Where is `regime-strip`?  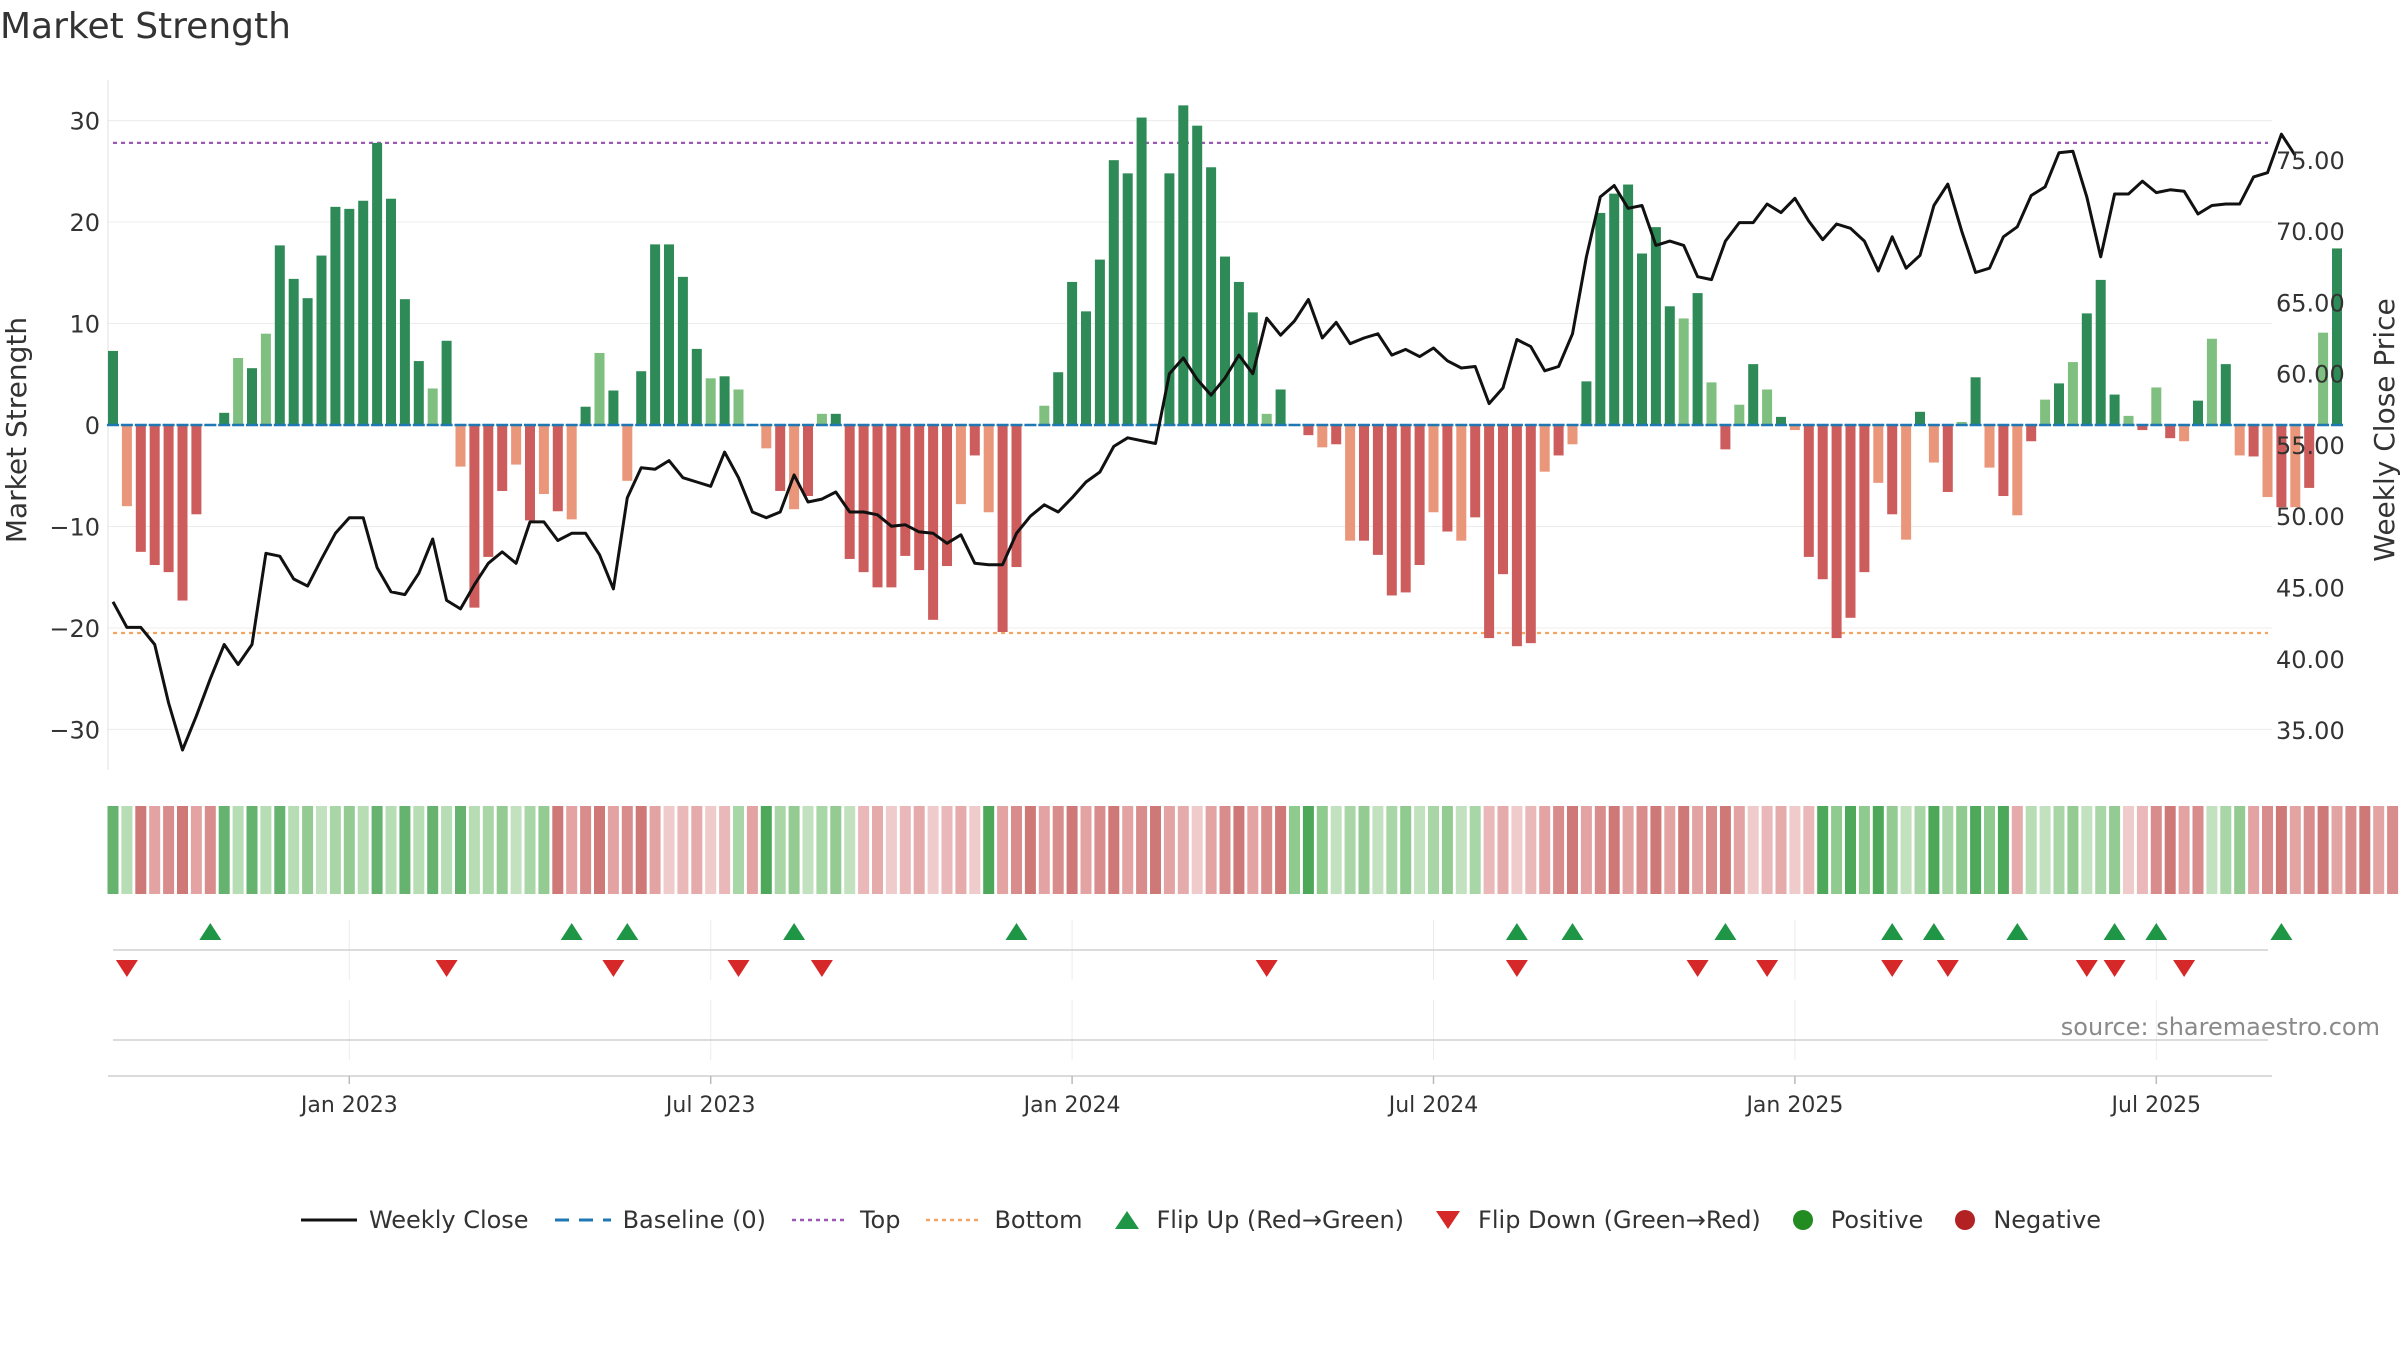 regime-strip is located at coordinates (1253, 850).